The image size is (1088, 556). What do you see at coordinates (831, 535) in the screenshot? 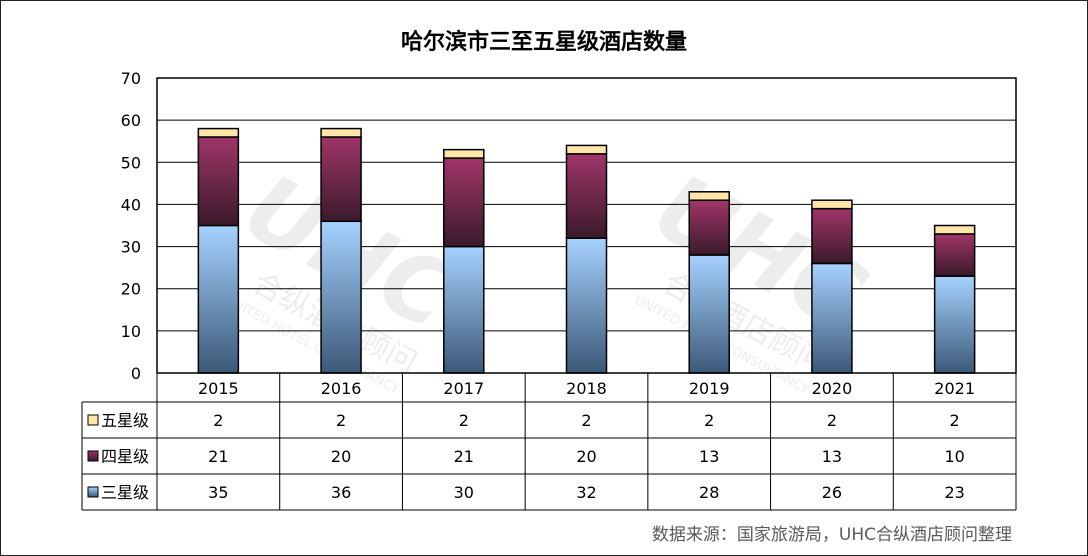
I see `source-note: 数据来源：国家旅游局，UHC合纵酒店顾问整理` at bounding box center [831, 535].